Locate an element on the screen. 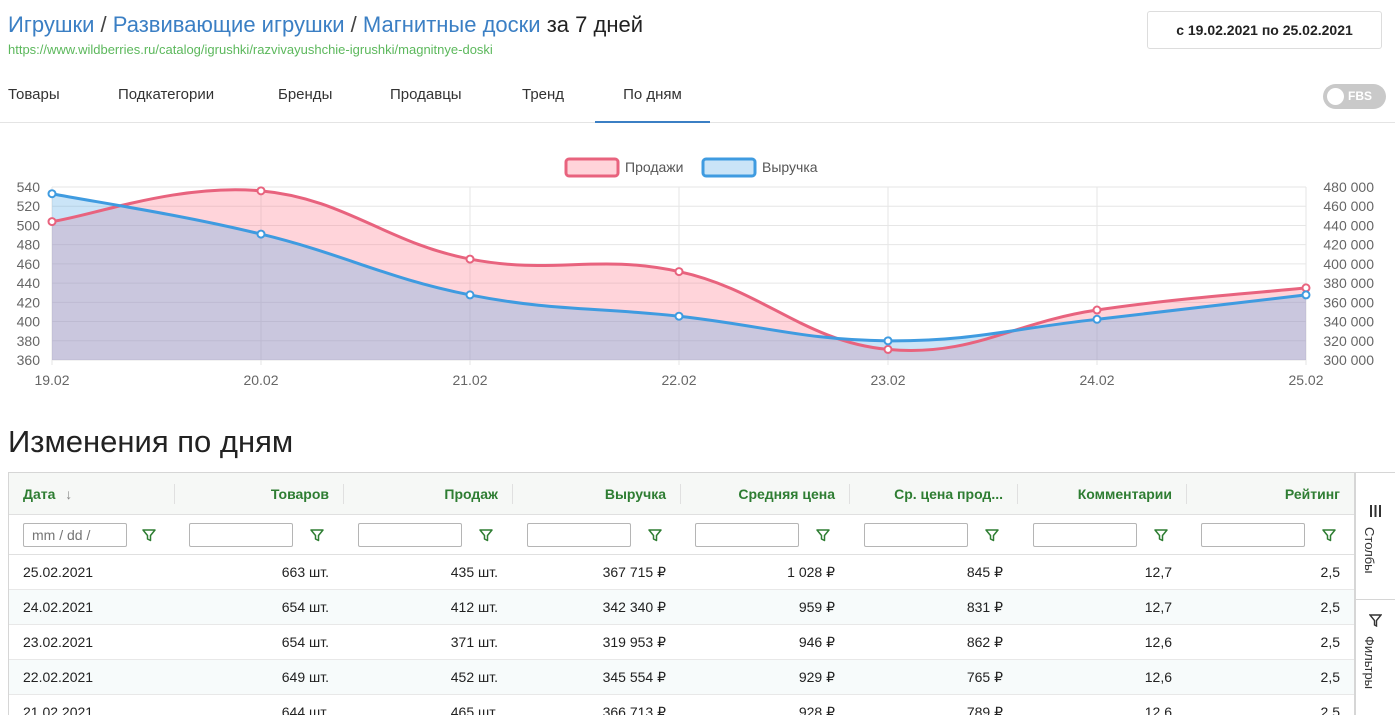 The image size is (1395, 715). y-right-tick-label: 320 000 is located at coordinates (1348, 341).